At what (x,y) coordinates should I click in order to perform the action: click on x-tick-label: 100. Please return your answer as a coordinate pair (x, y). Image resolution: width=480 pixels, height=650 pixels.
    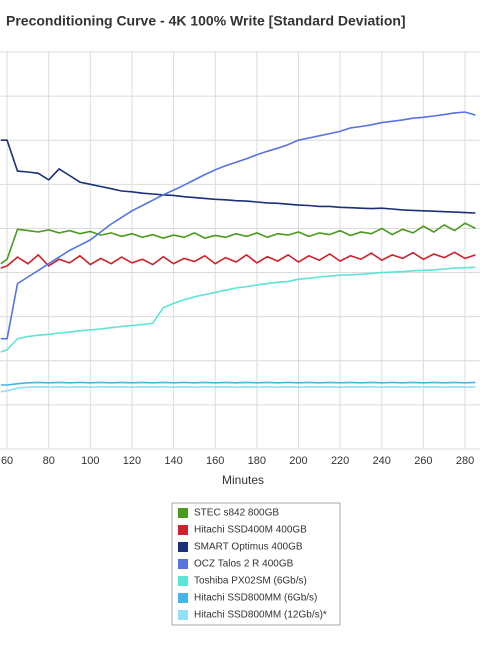
    Looking at the image, I should click on (90, 461).